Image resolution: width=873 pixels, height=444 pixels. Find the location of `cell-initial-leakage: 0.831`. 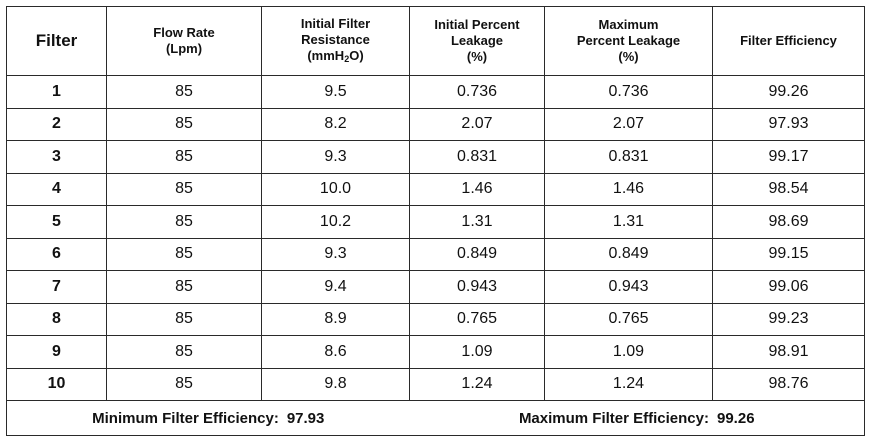

cell-initial-leakage: 0.831 is located at coordinates (477, 157).